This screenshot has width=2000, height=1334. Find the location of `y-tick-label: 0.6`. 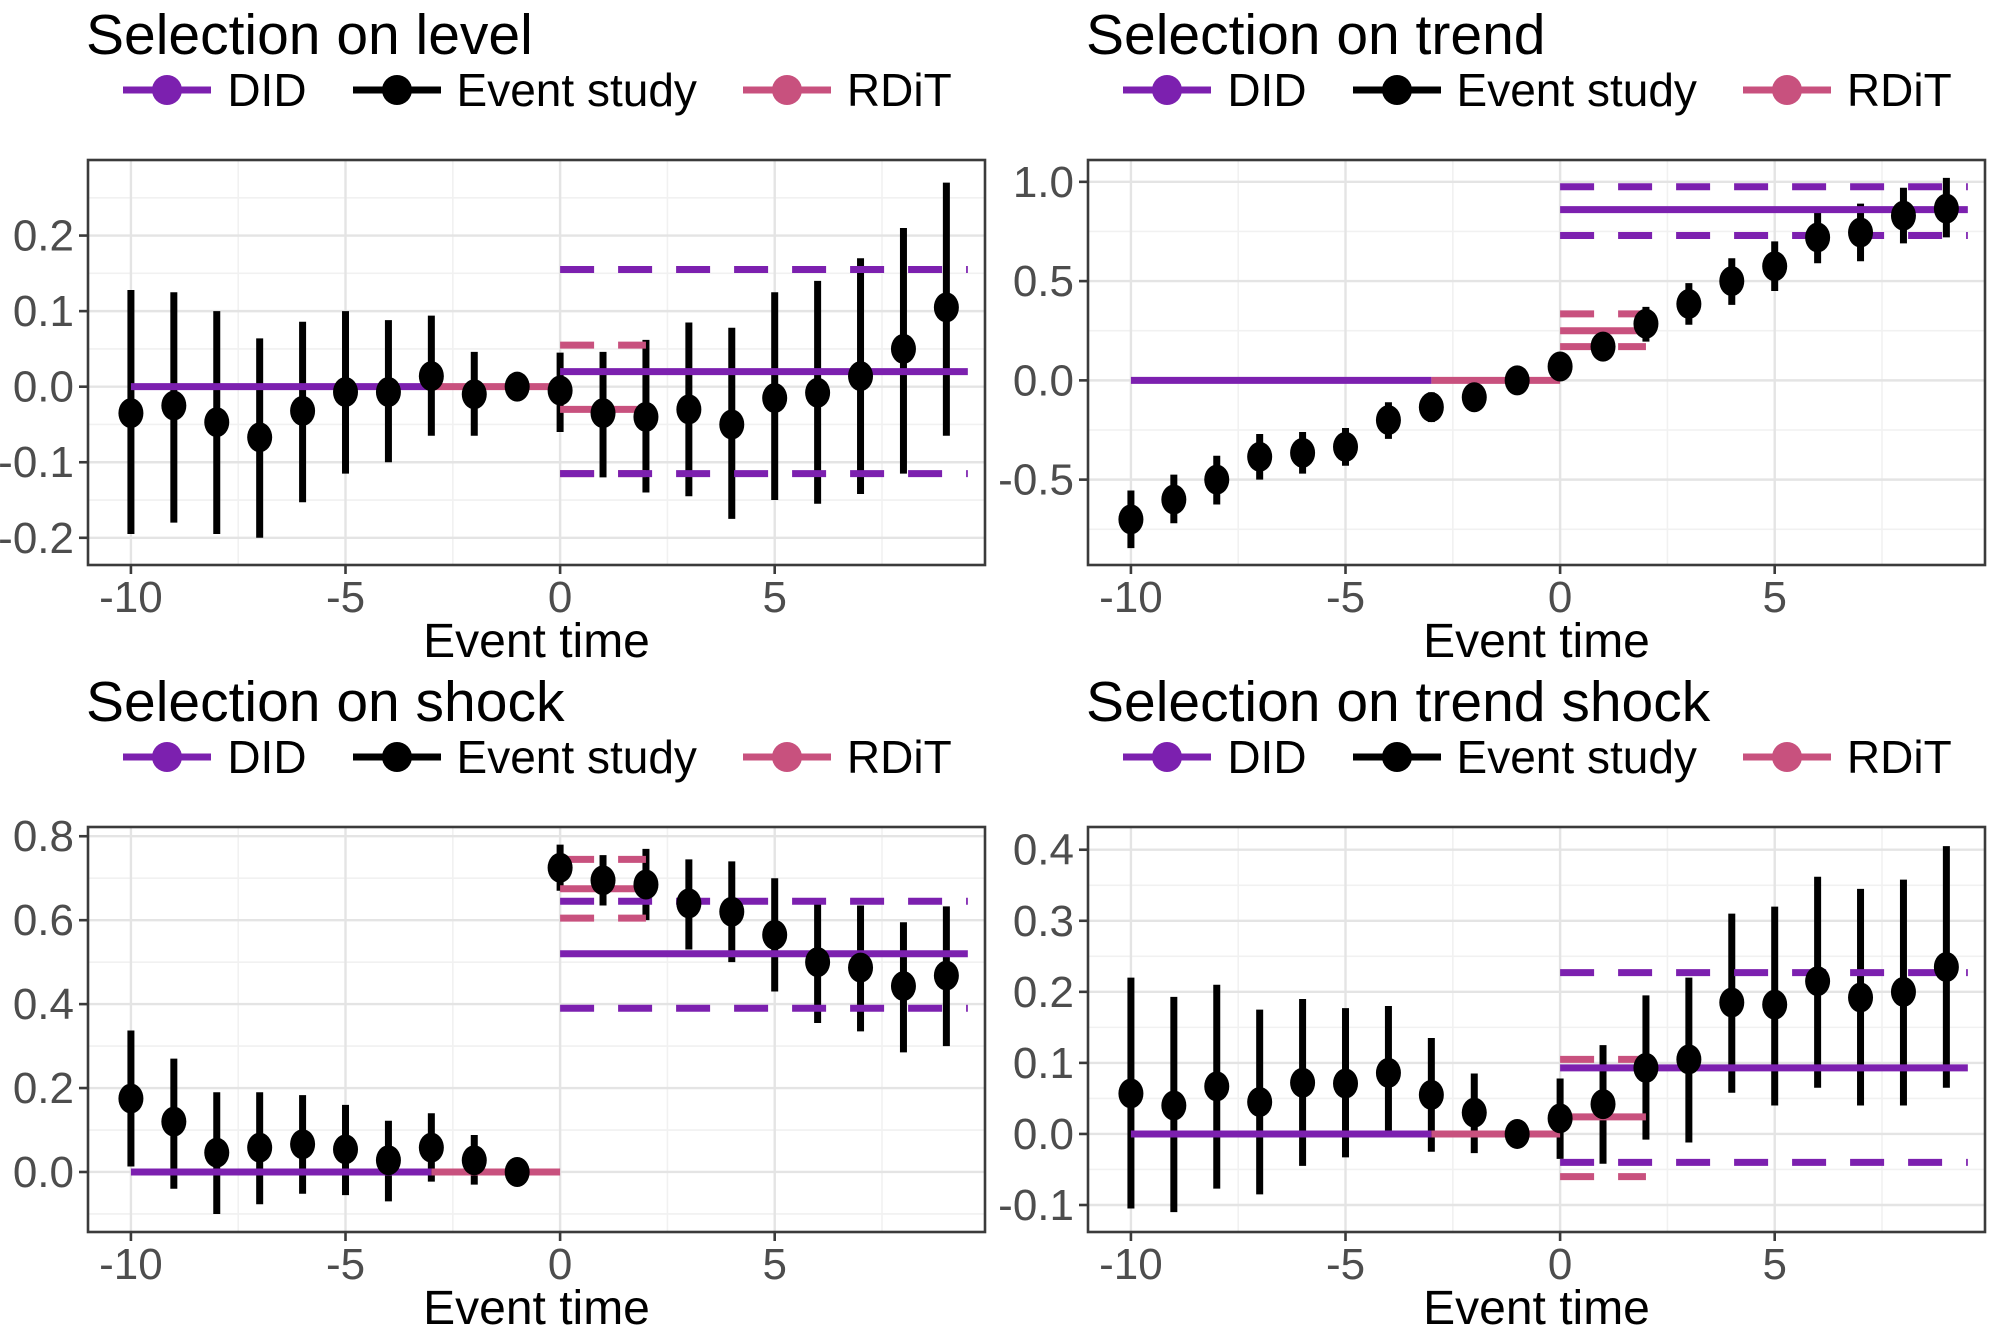

y-tick-label: 0.6 is located at coordinates (43, 920).